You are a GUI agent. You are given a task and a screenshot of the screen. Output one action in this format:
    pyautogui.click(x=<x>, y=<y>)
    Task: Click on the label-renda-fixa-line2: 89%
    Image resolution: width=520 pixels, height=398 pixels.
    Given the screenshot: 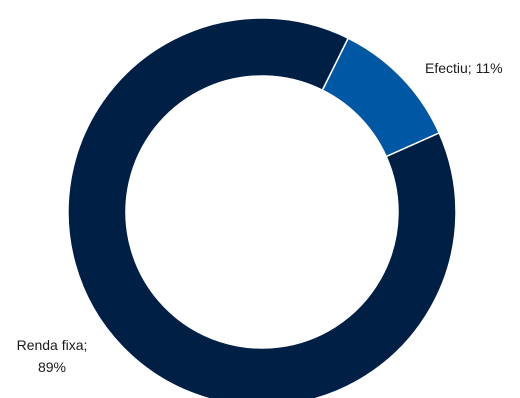 What is the action you would take?
    pyautogui.click(x=52, y=367)
    